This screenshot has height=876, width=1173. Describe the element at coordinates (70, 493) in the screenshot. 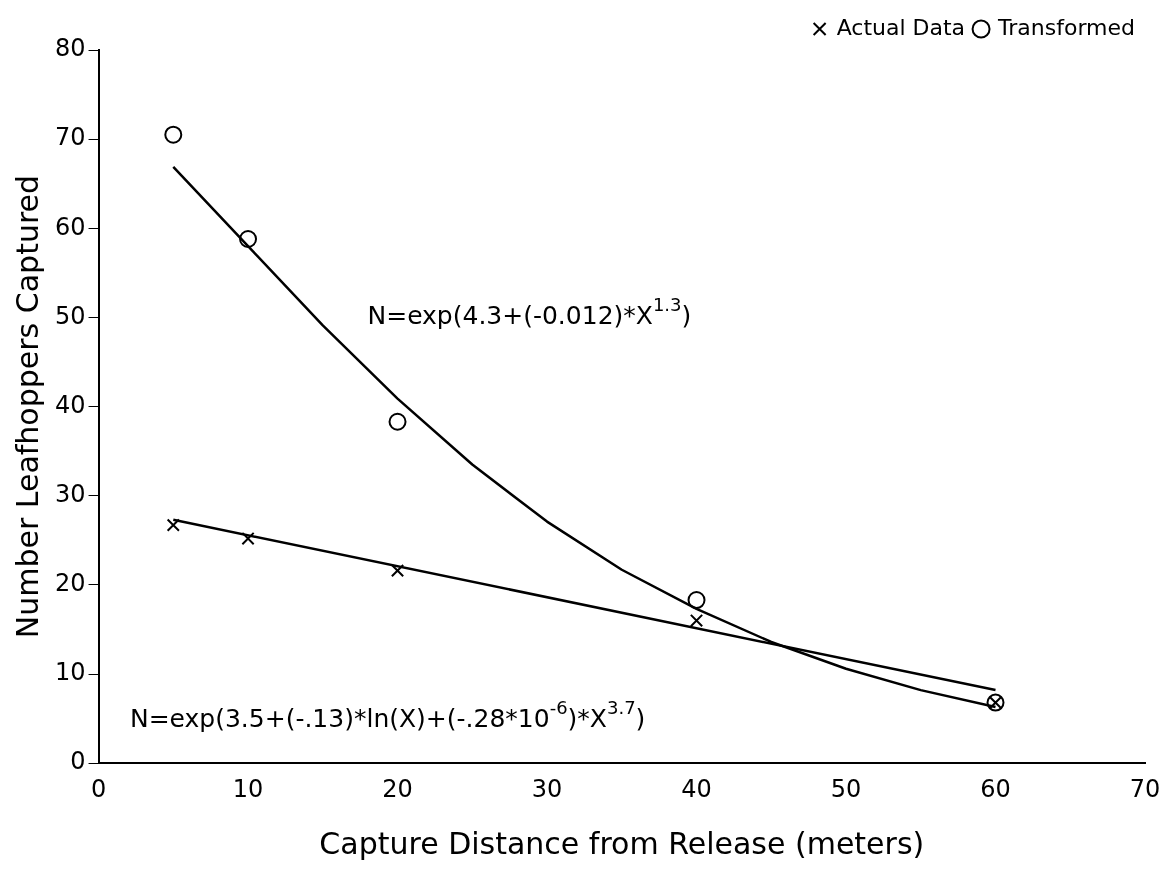

I see `y-tick-label: 30` at that location.